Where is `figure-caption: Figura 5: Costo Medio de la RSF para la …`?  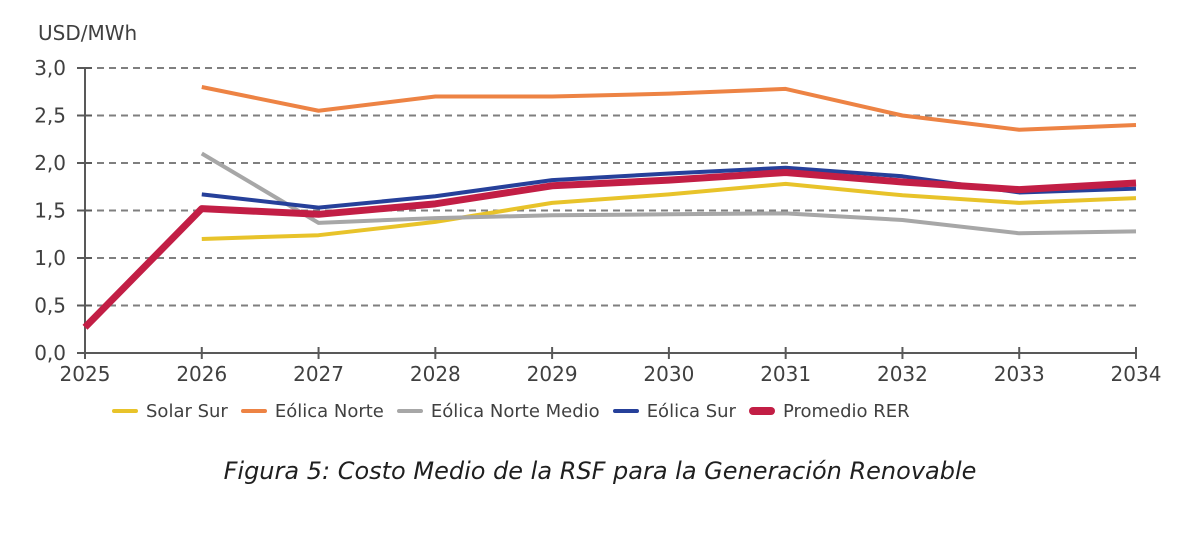
figure-caption: Figura 5: Costo Medio de la RSF para la … is located at coordinates (600, 471).